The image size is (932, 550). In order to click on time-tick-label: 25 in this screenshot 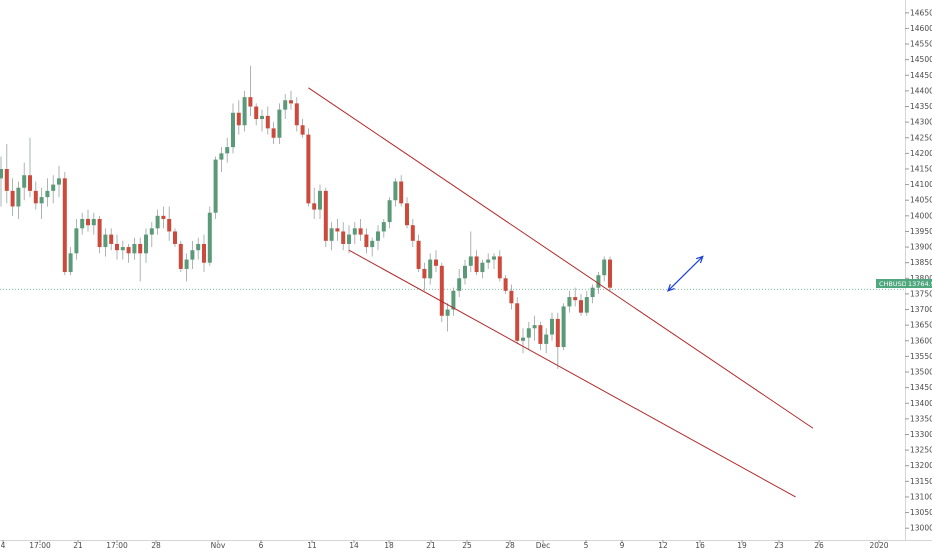, I will do `click(467, 545)`.